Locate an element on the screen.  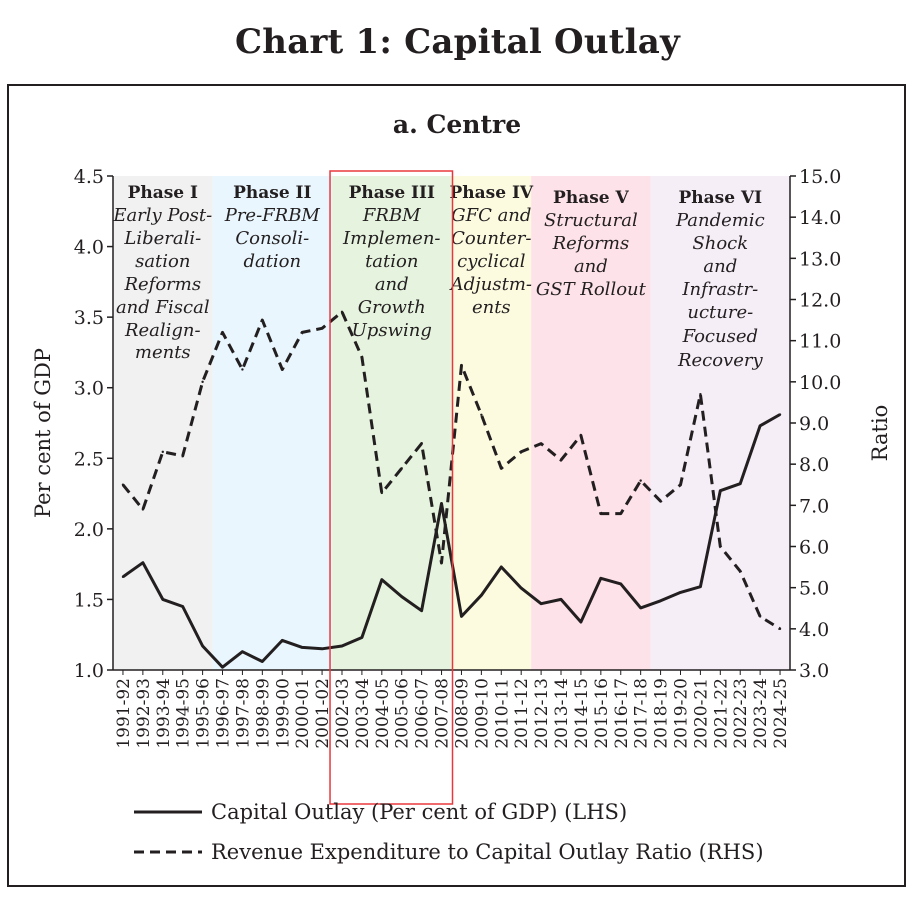
x-tick-label: 2017-18 is located at coordinates (642, 713).